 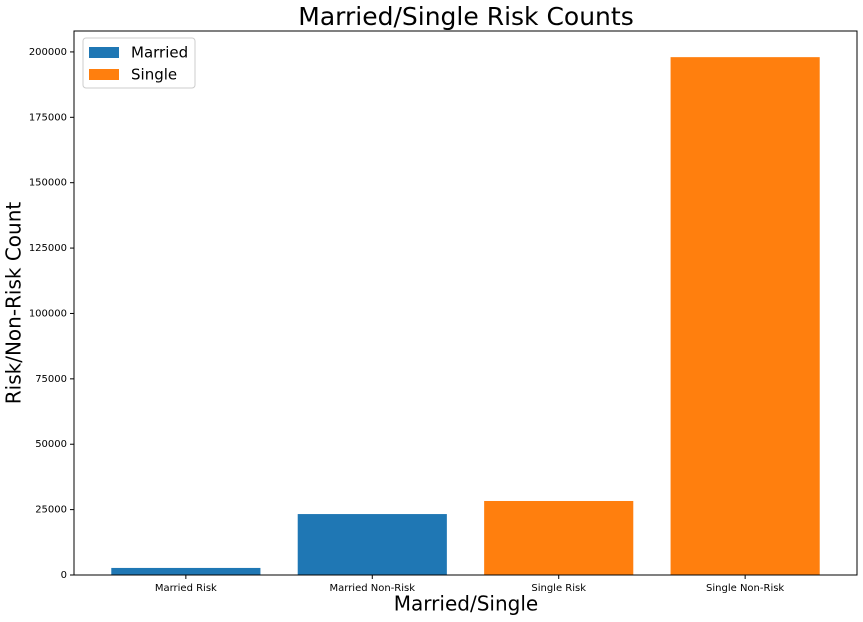 What do you see at coordinates (465, 16) in the screenshot?
I see `chart-title: Married/Single Risk Counts` at bounding box center [465, 16].